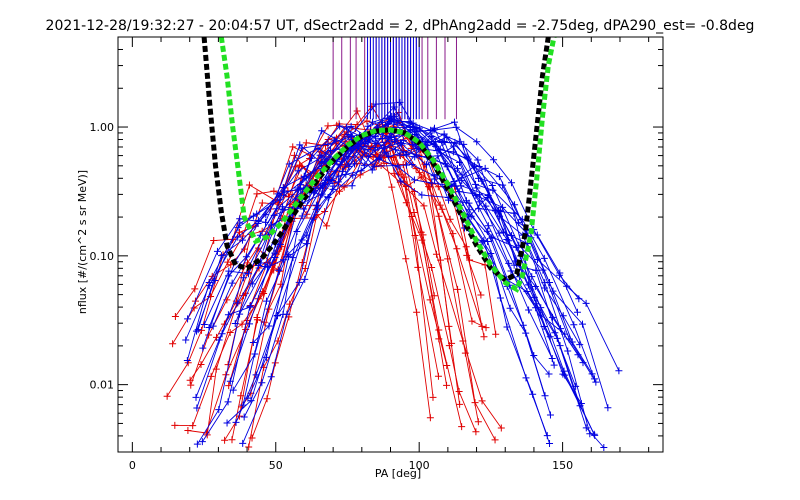 The width and height of the screenshot is (800, 500). I want to click on y-tick-label: 1.00, so click(102, 127).